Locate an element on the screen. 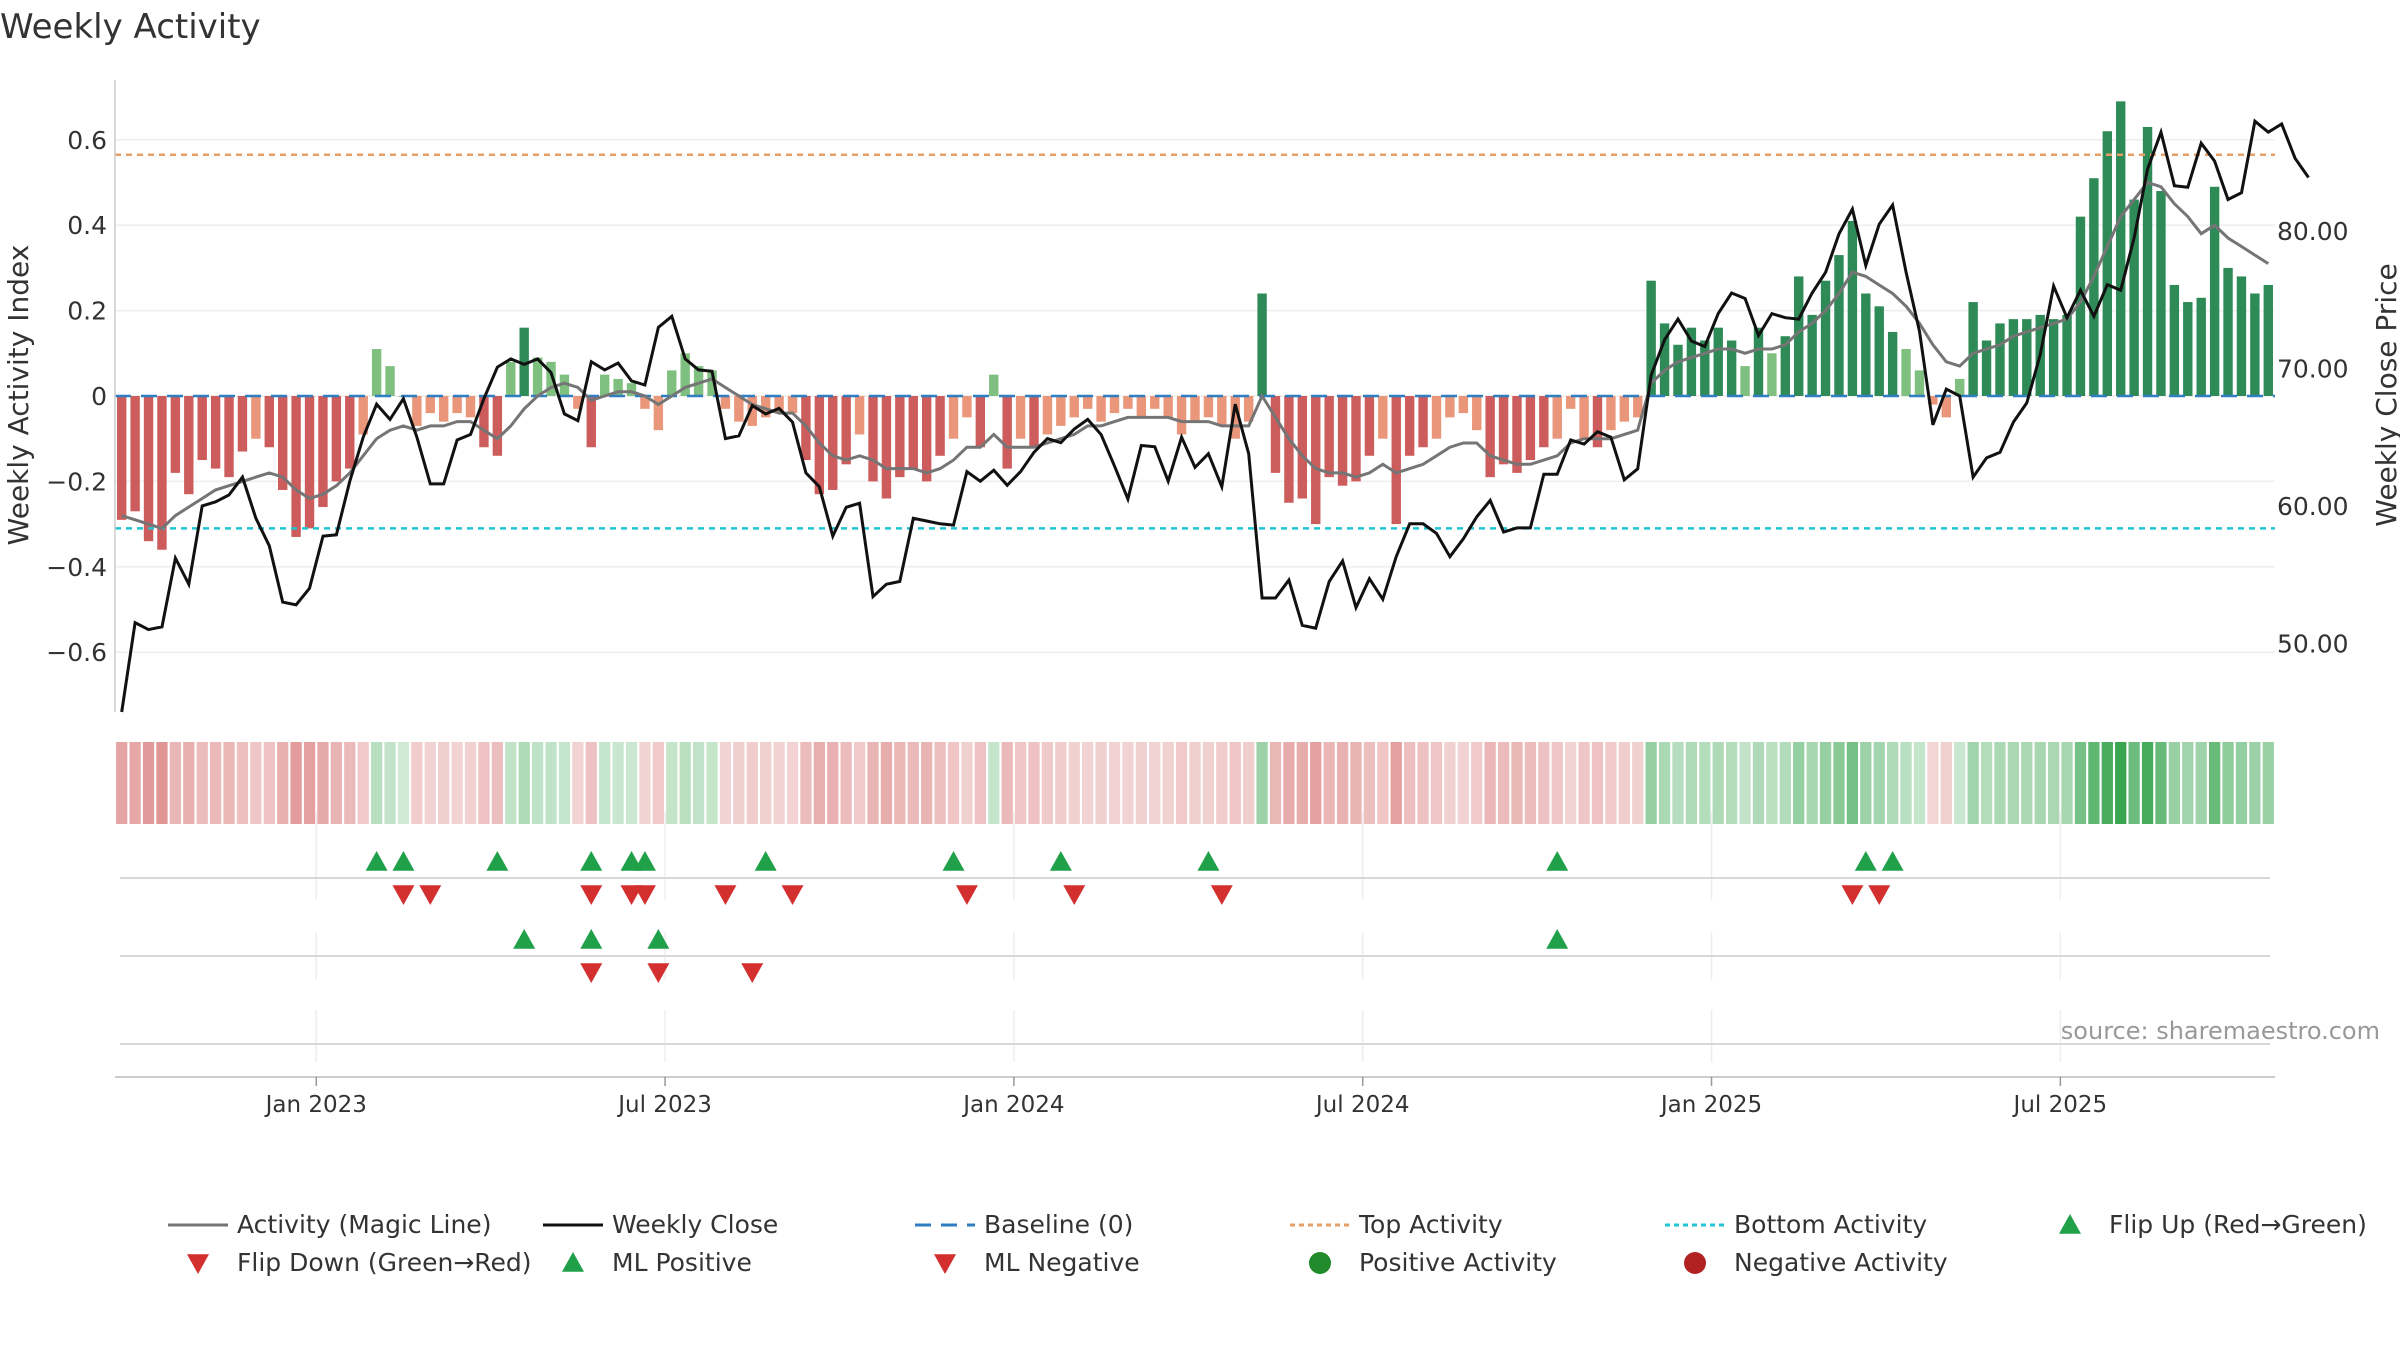 The image size is (2400, 1350). y-tick-left: 0.2 is located at coordinates (87, 311).